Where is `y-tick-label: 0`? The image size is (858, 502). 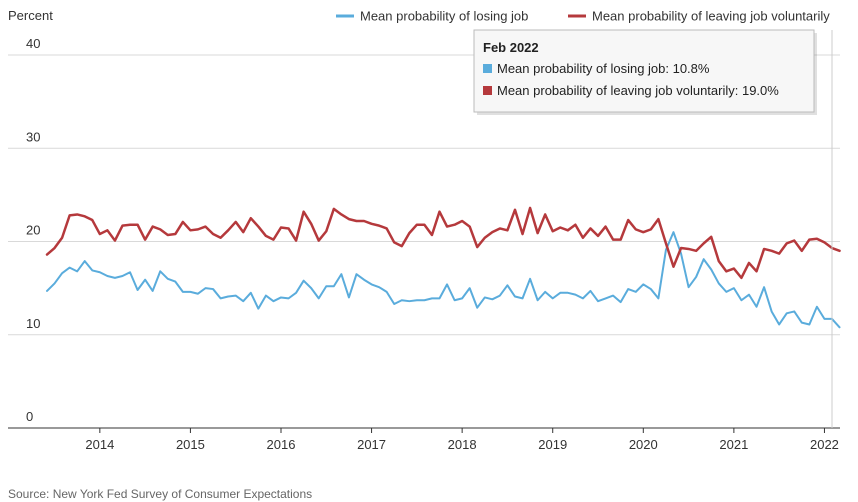
y-tick-label: 0 is located at coordinates (29, 416).